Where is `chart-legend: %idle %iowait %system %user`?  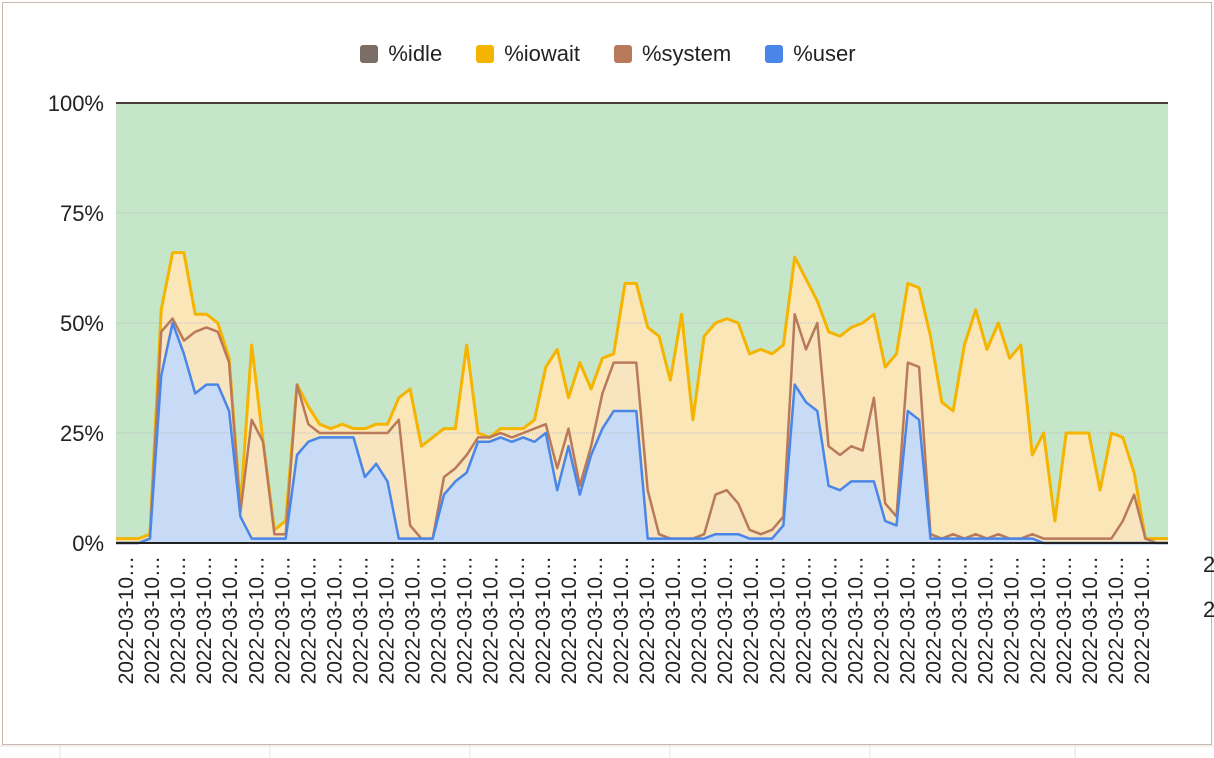 chart-legend: %idle %iowait %system %user is located at coordinates (608, 54).